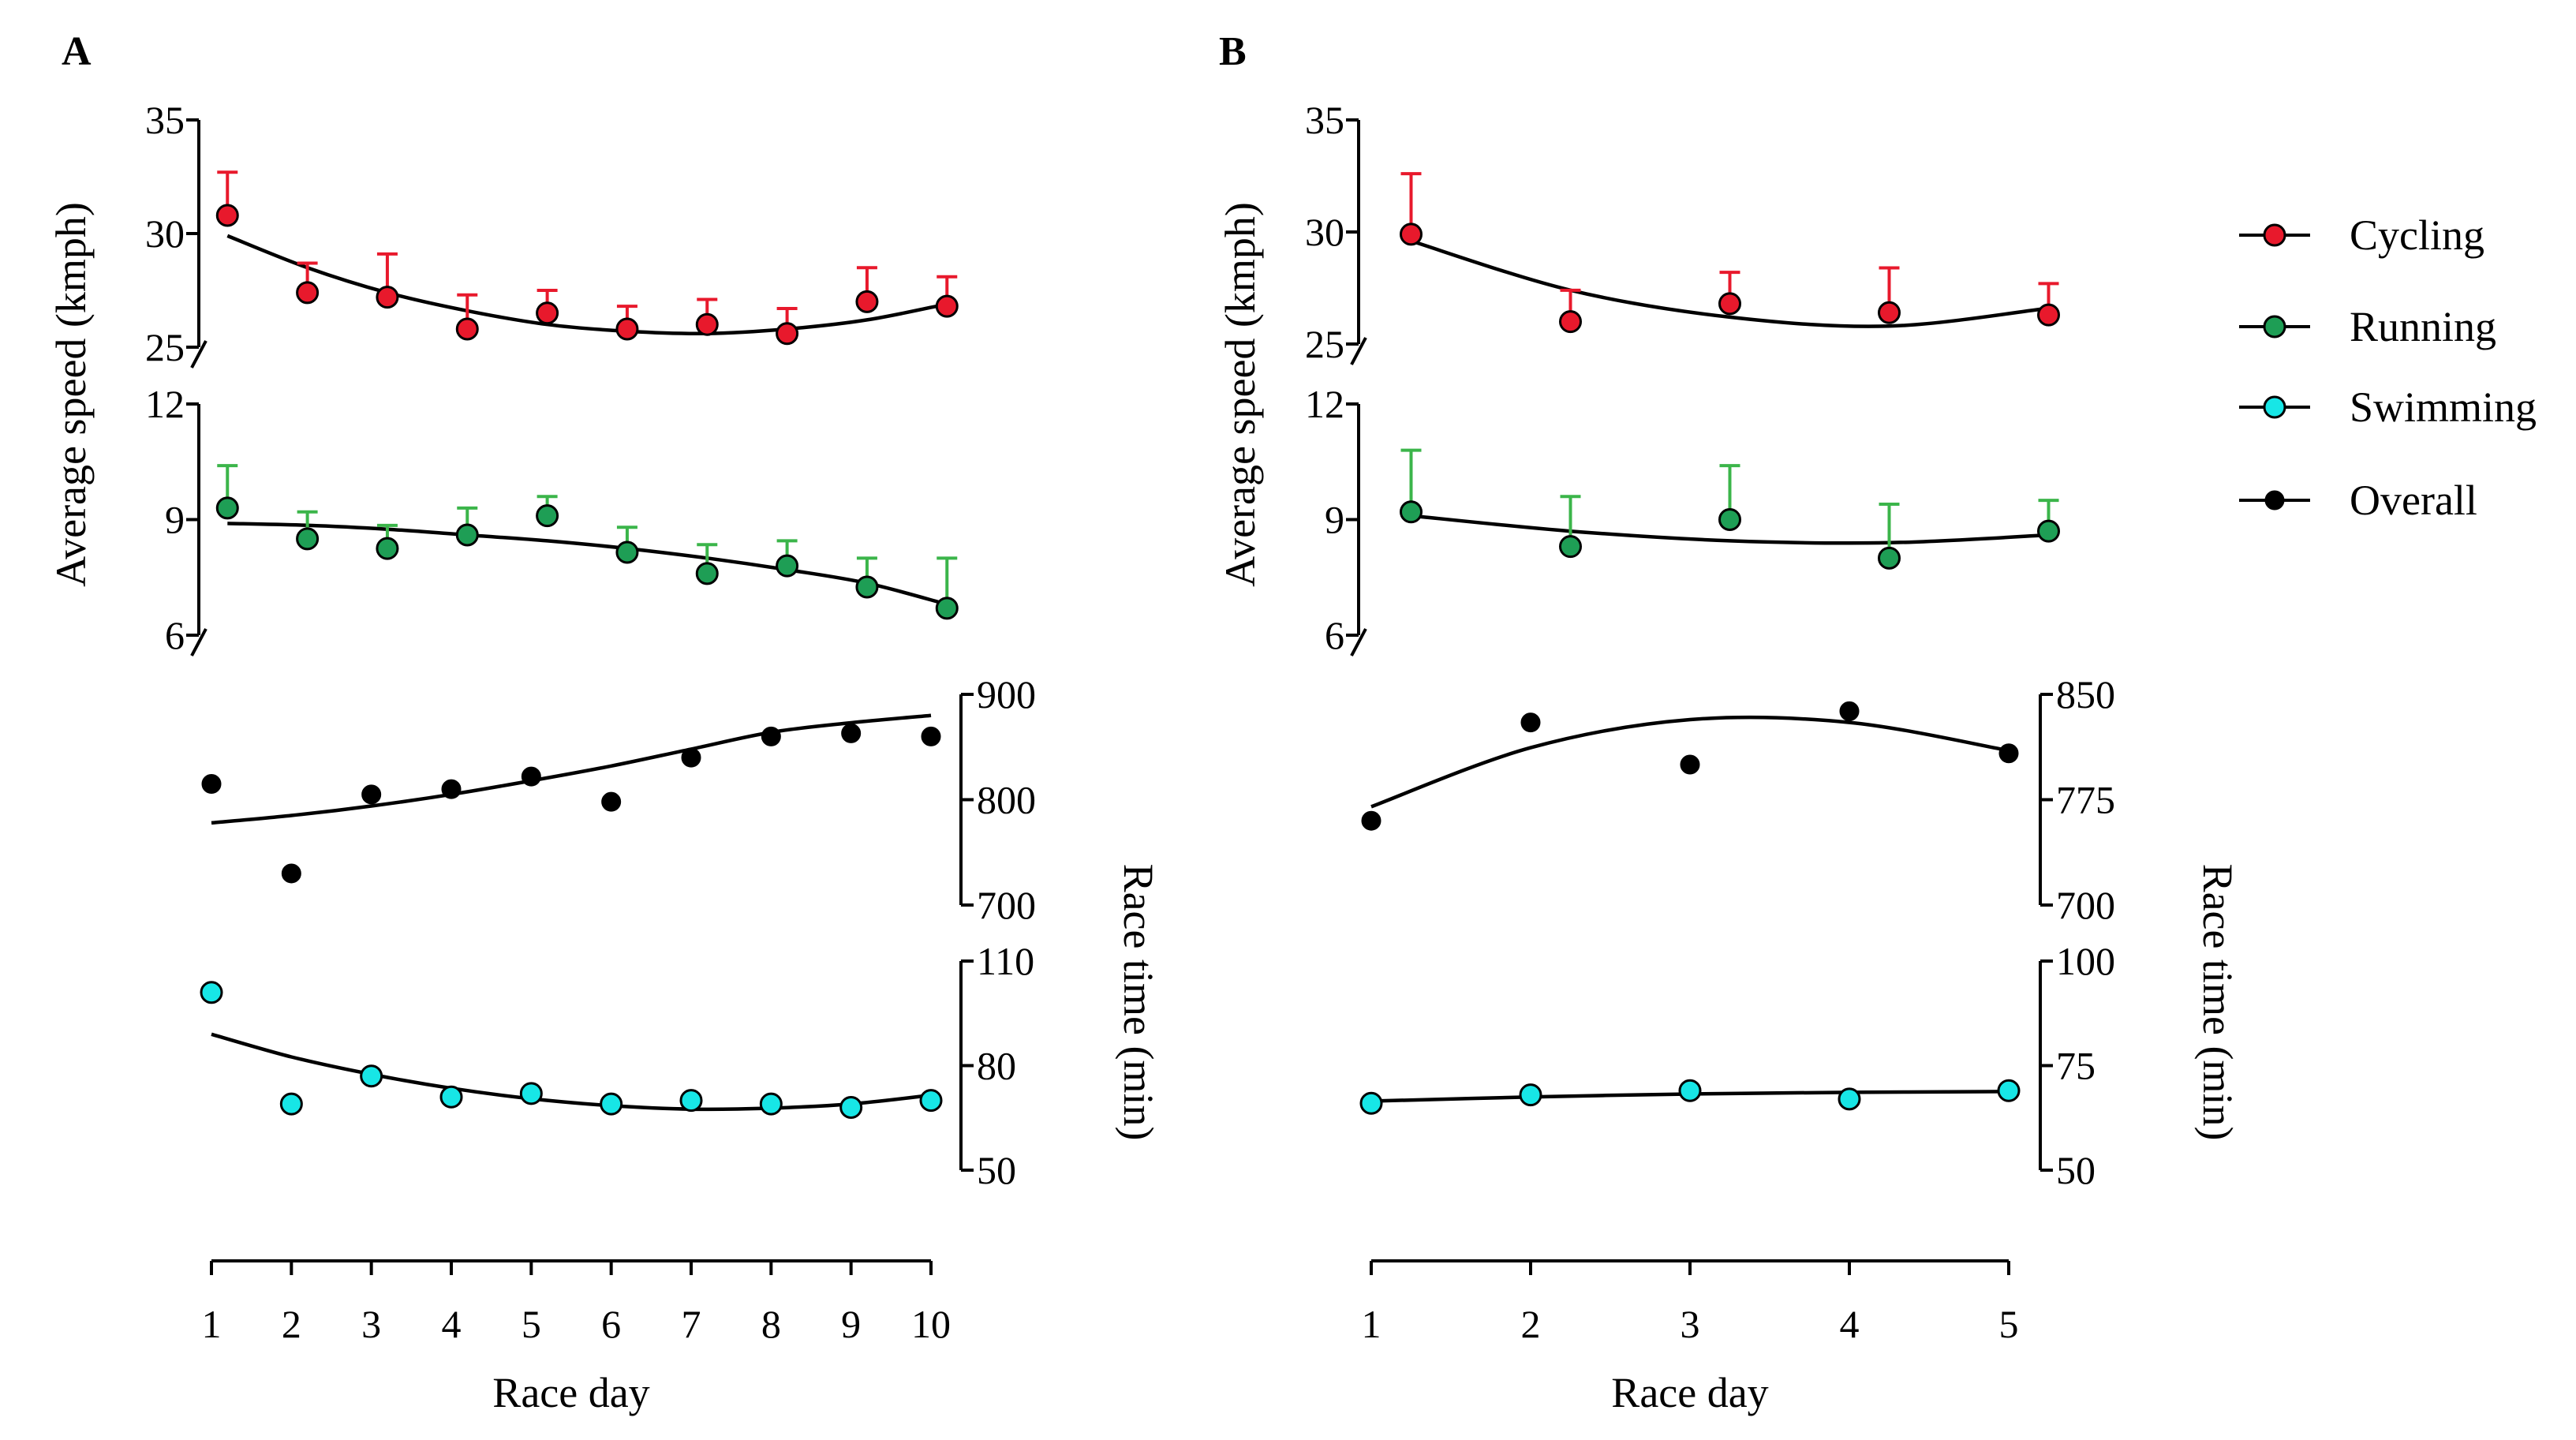 This screenshot has width=2576, height=1440. I want to click on x-tick-label: 9, so click(851, 1324).